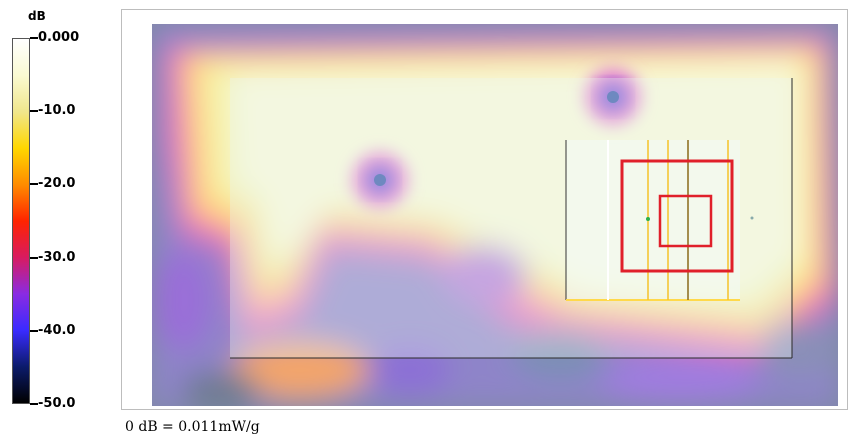  I want to click on zoom-inner-box, so click(685, 221).